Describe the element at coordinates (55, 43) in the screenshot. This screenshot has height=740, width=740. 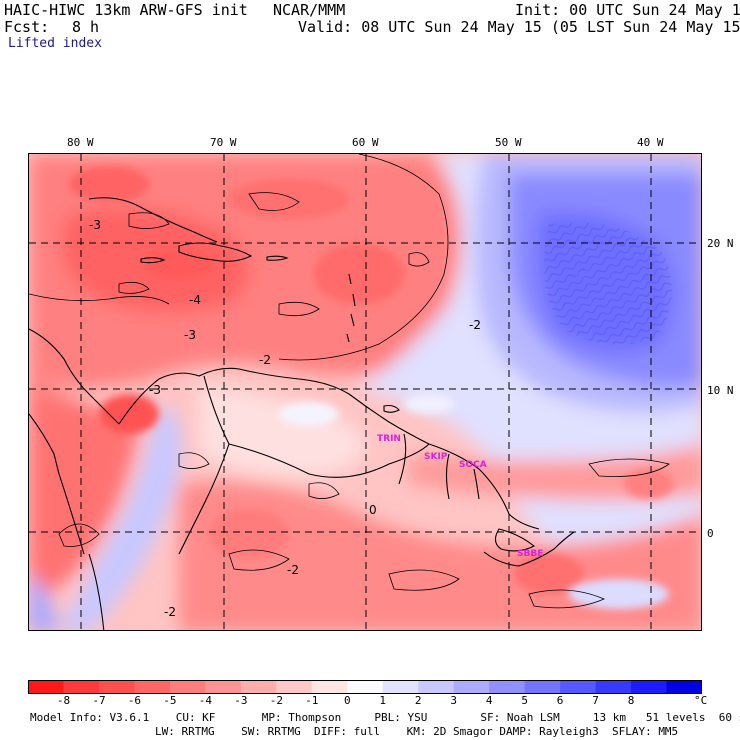
I see `field-name: Lifted index` at that location.